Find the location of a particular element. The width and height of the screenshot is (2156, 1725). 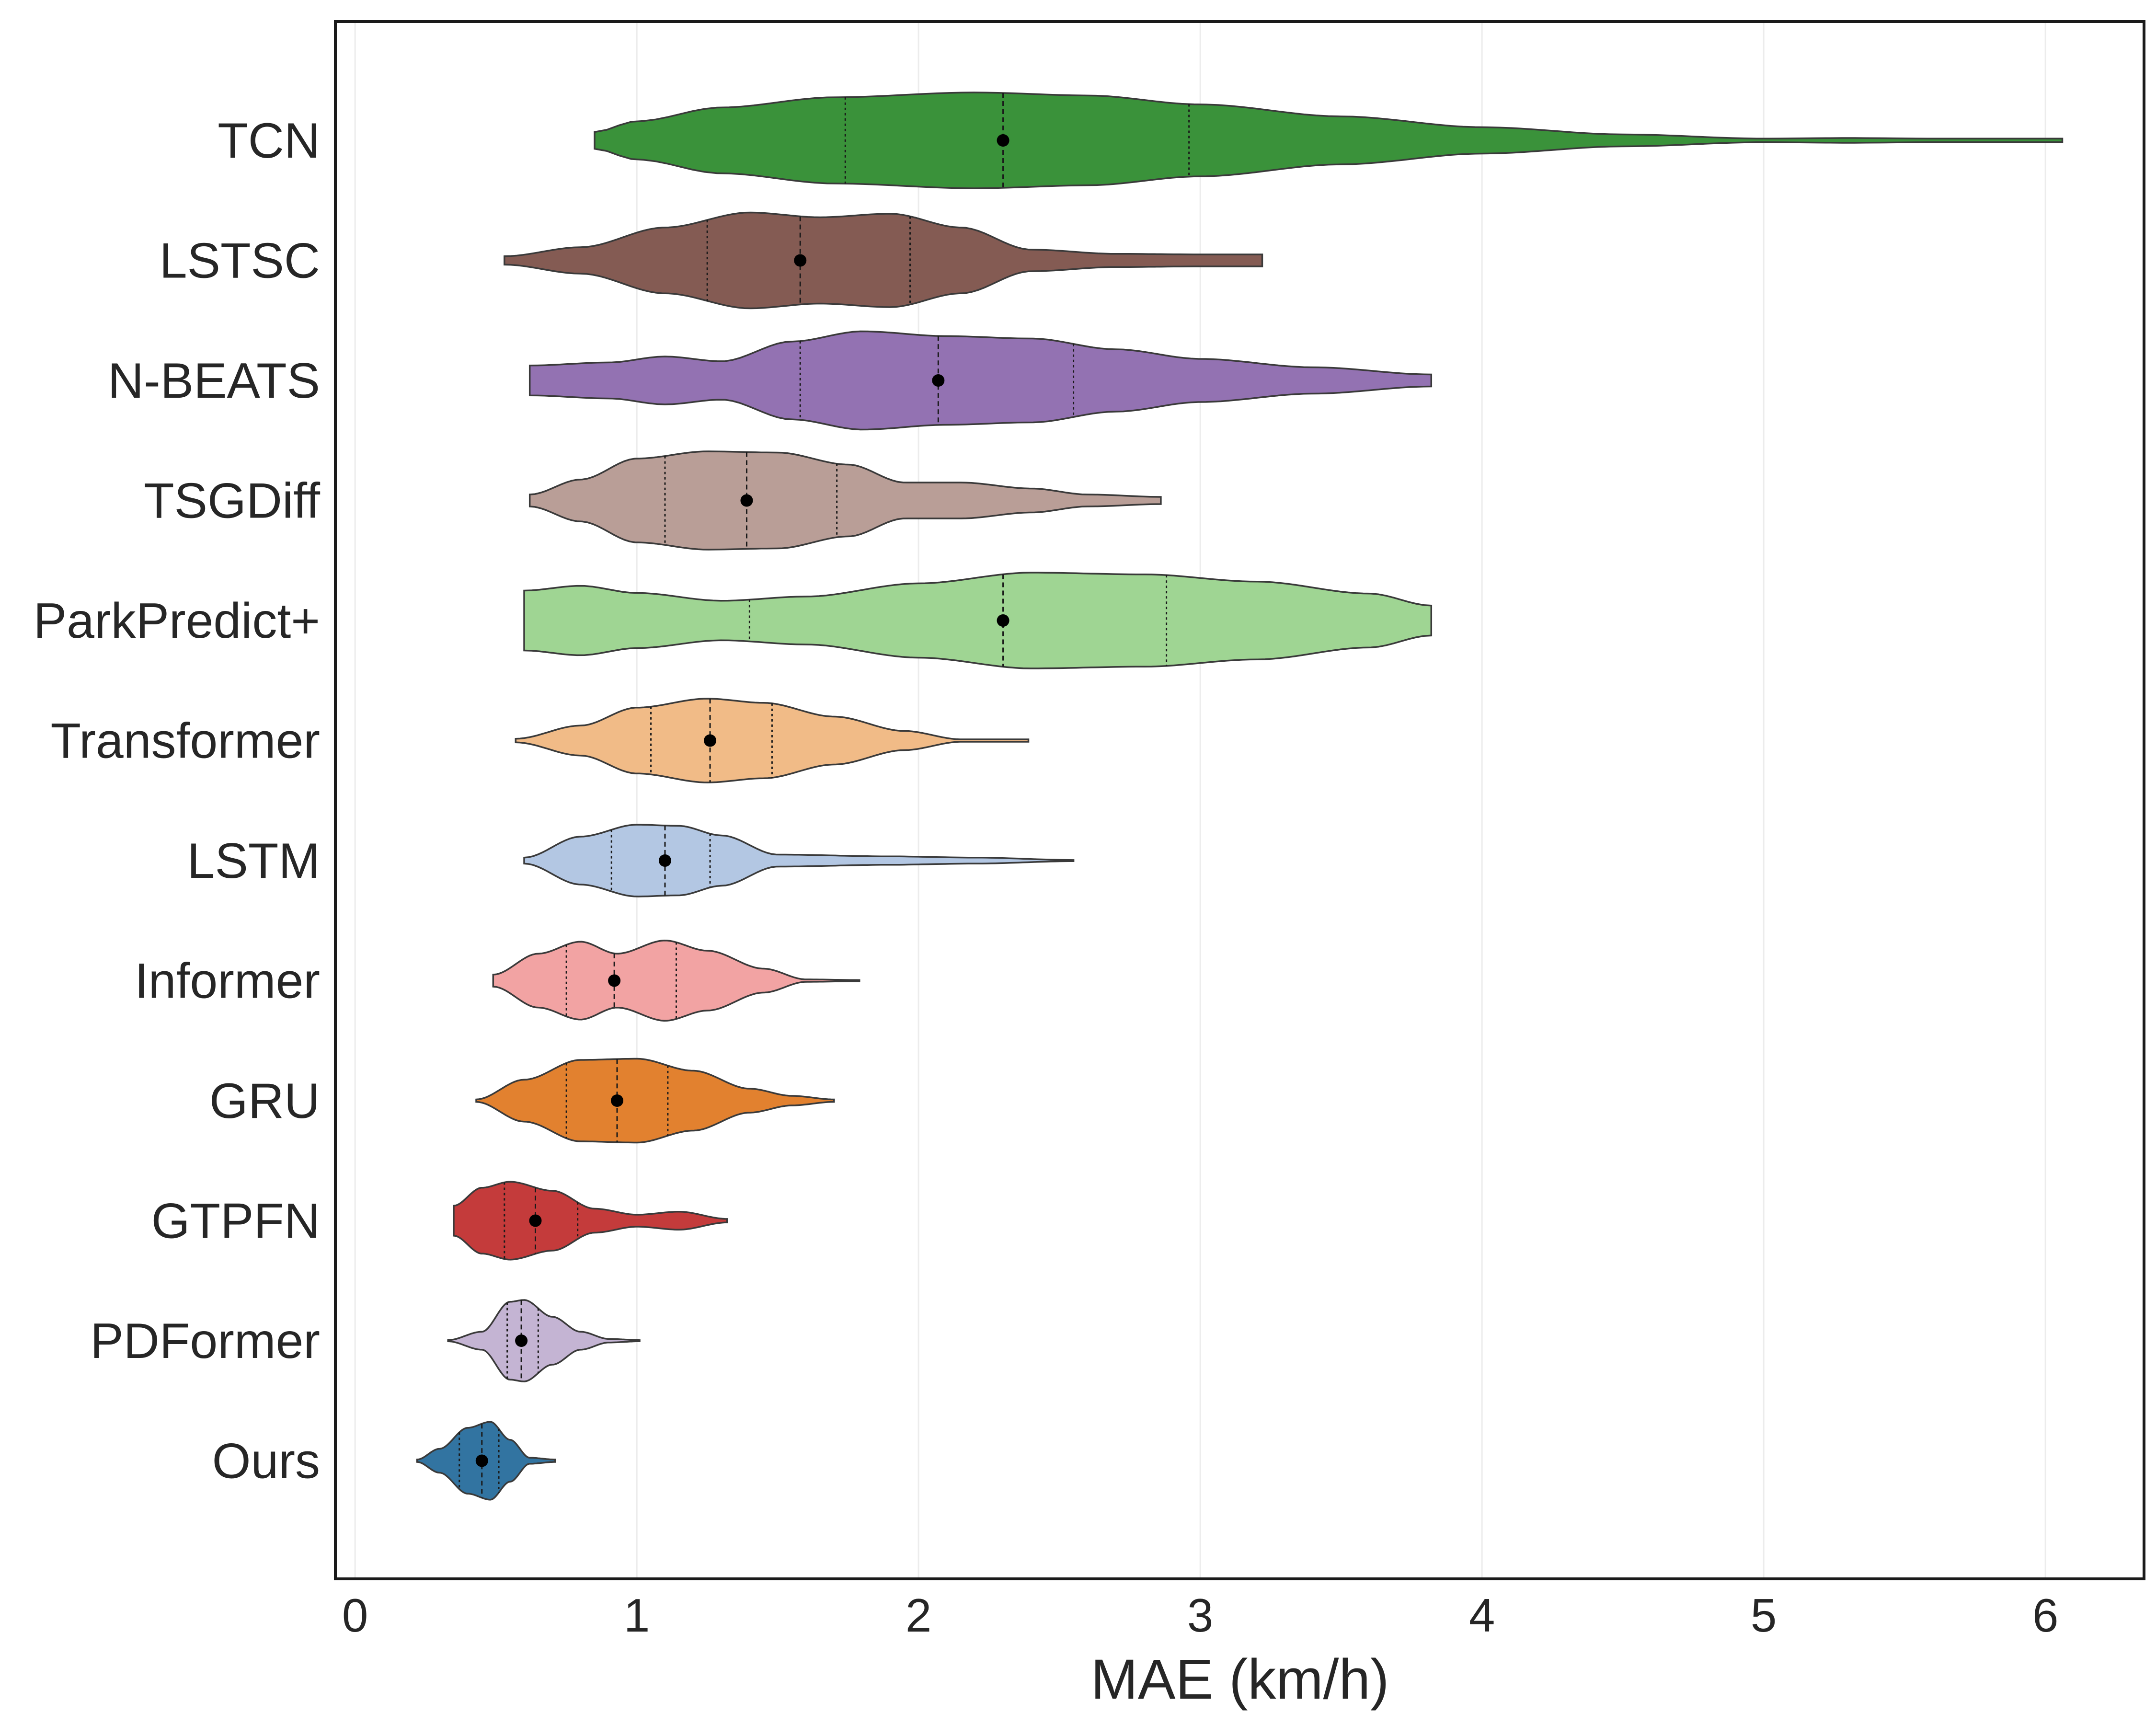

violin-body-gtpfn is located at coordinates (590, 1221).